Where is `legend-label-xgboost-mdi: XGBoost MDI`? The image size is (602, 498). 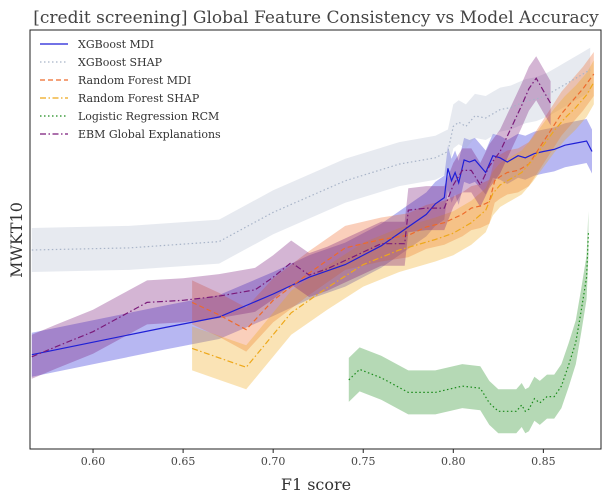
legend-label-xgboost-mdi: XGBoost MDI is located at coordinates (116, 44).